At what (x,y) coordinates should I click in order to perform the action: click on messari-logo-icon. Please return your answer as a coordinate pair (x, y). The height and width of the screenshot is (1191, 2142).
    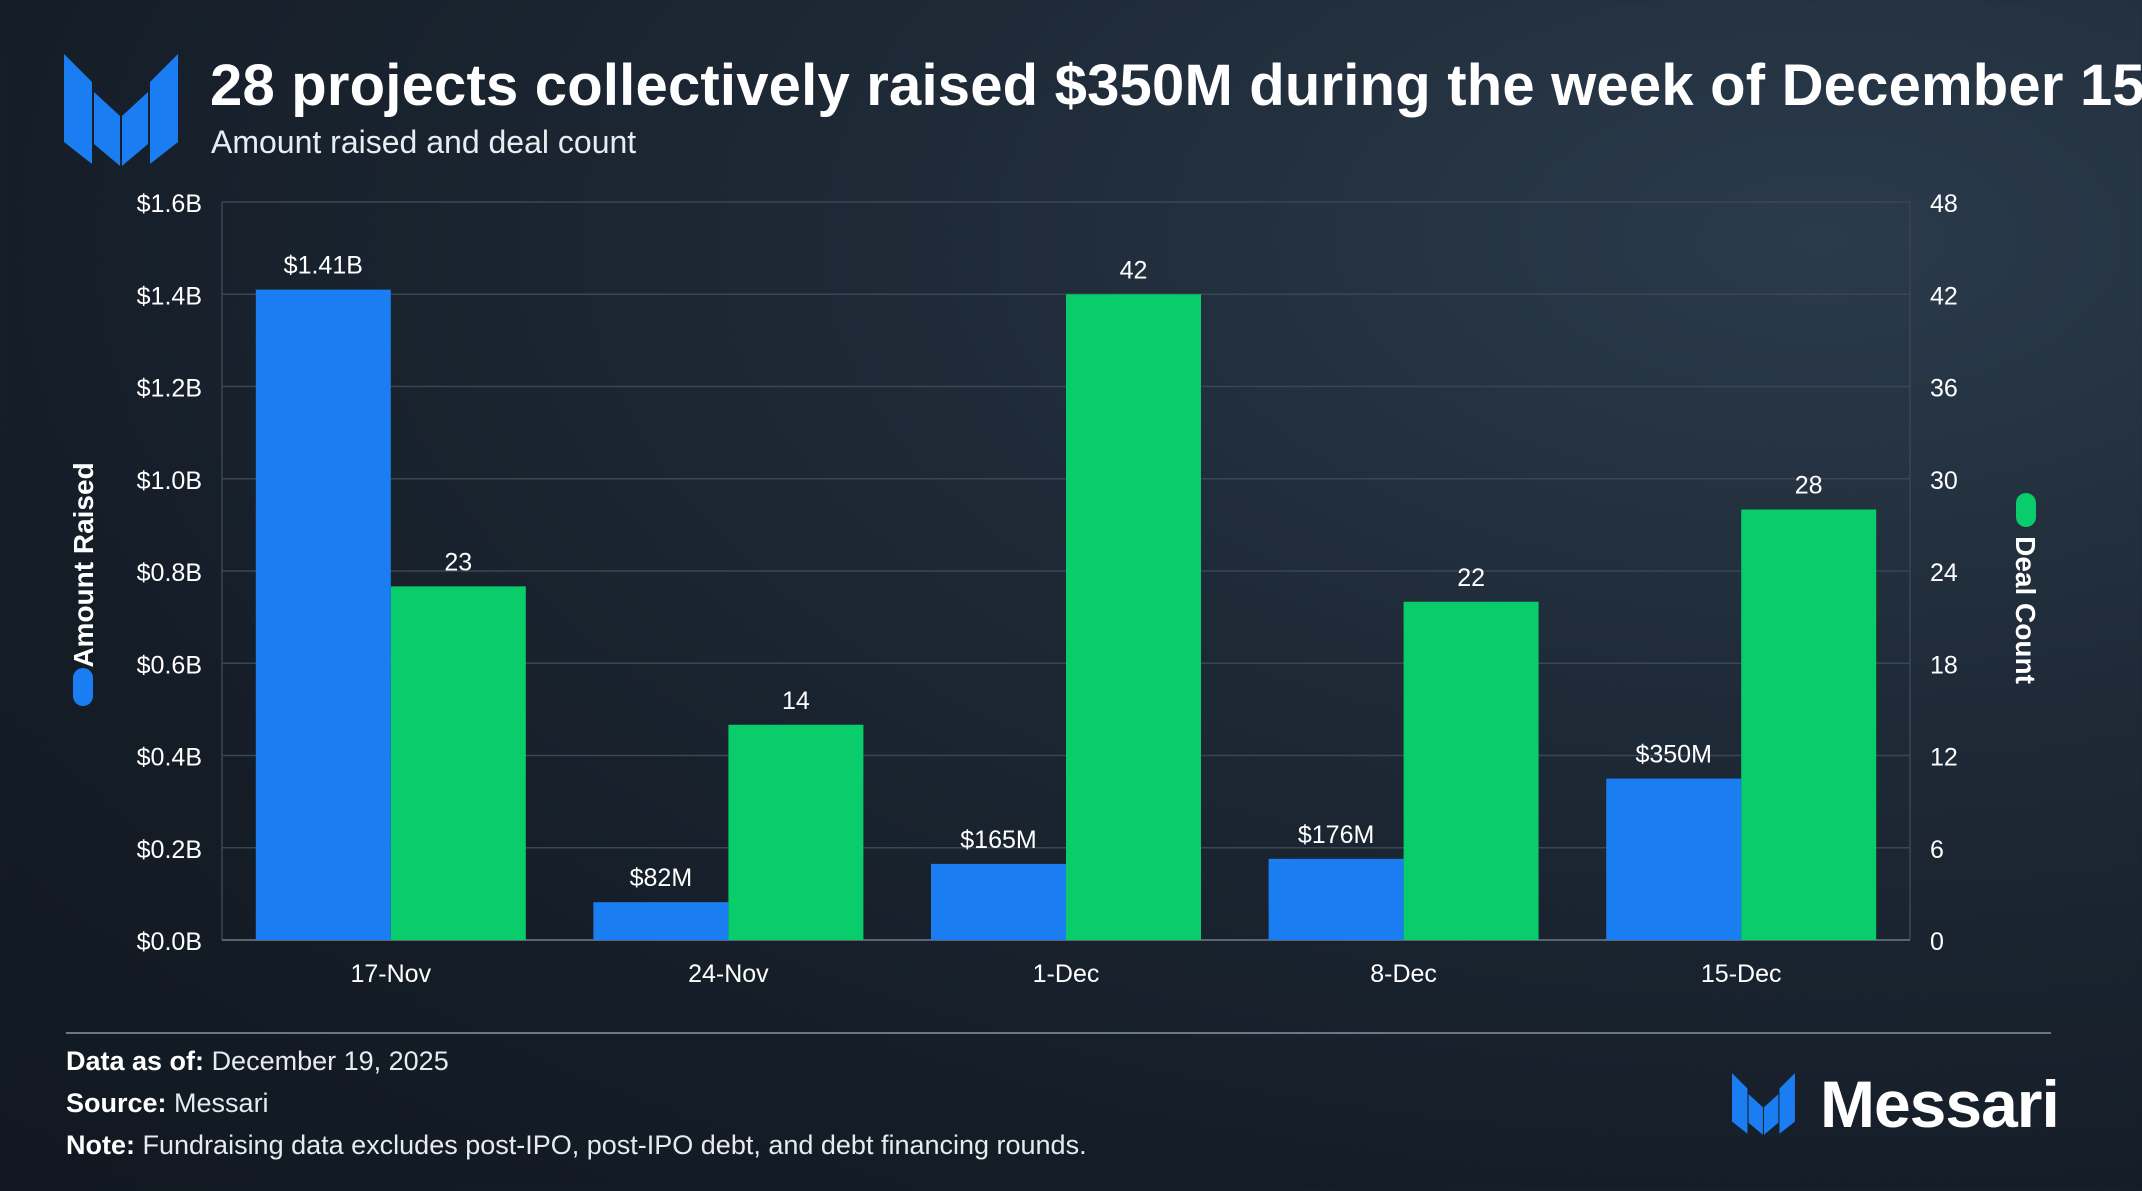
    Looking at the image, I should click on (121, 110).